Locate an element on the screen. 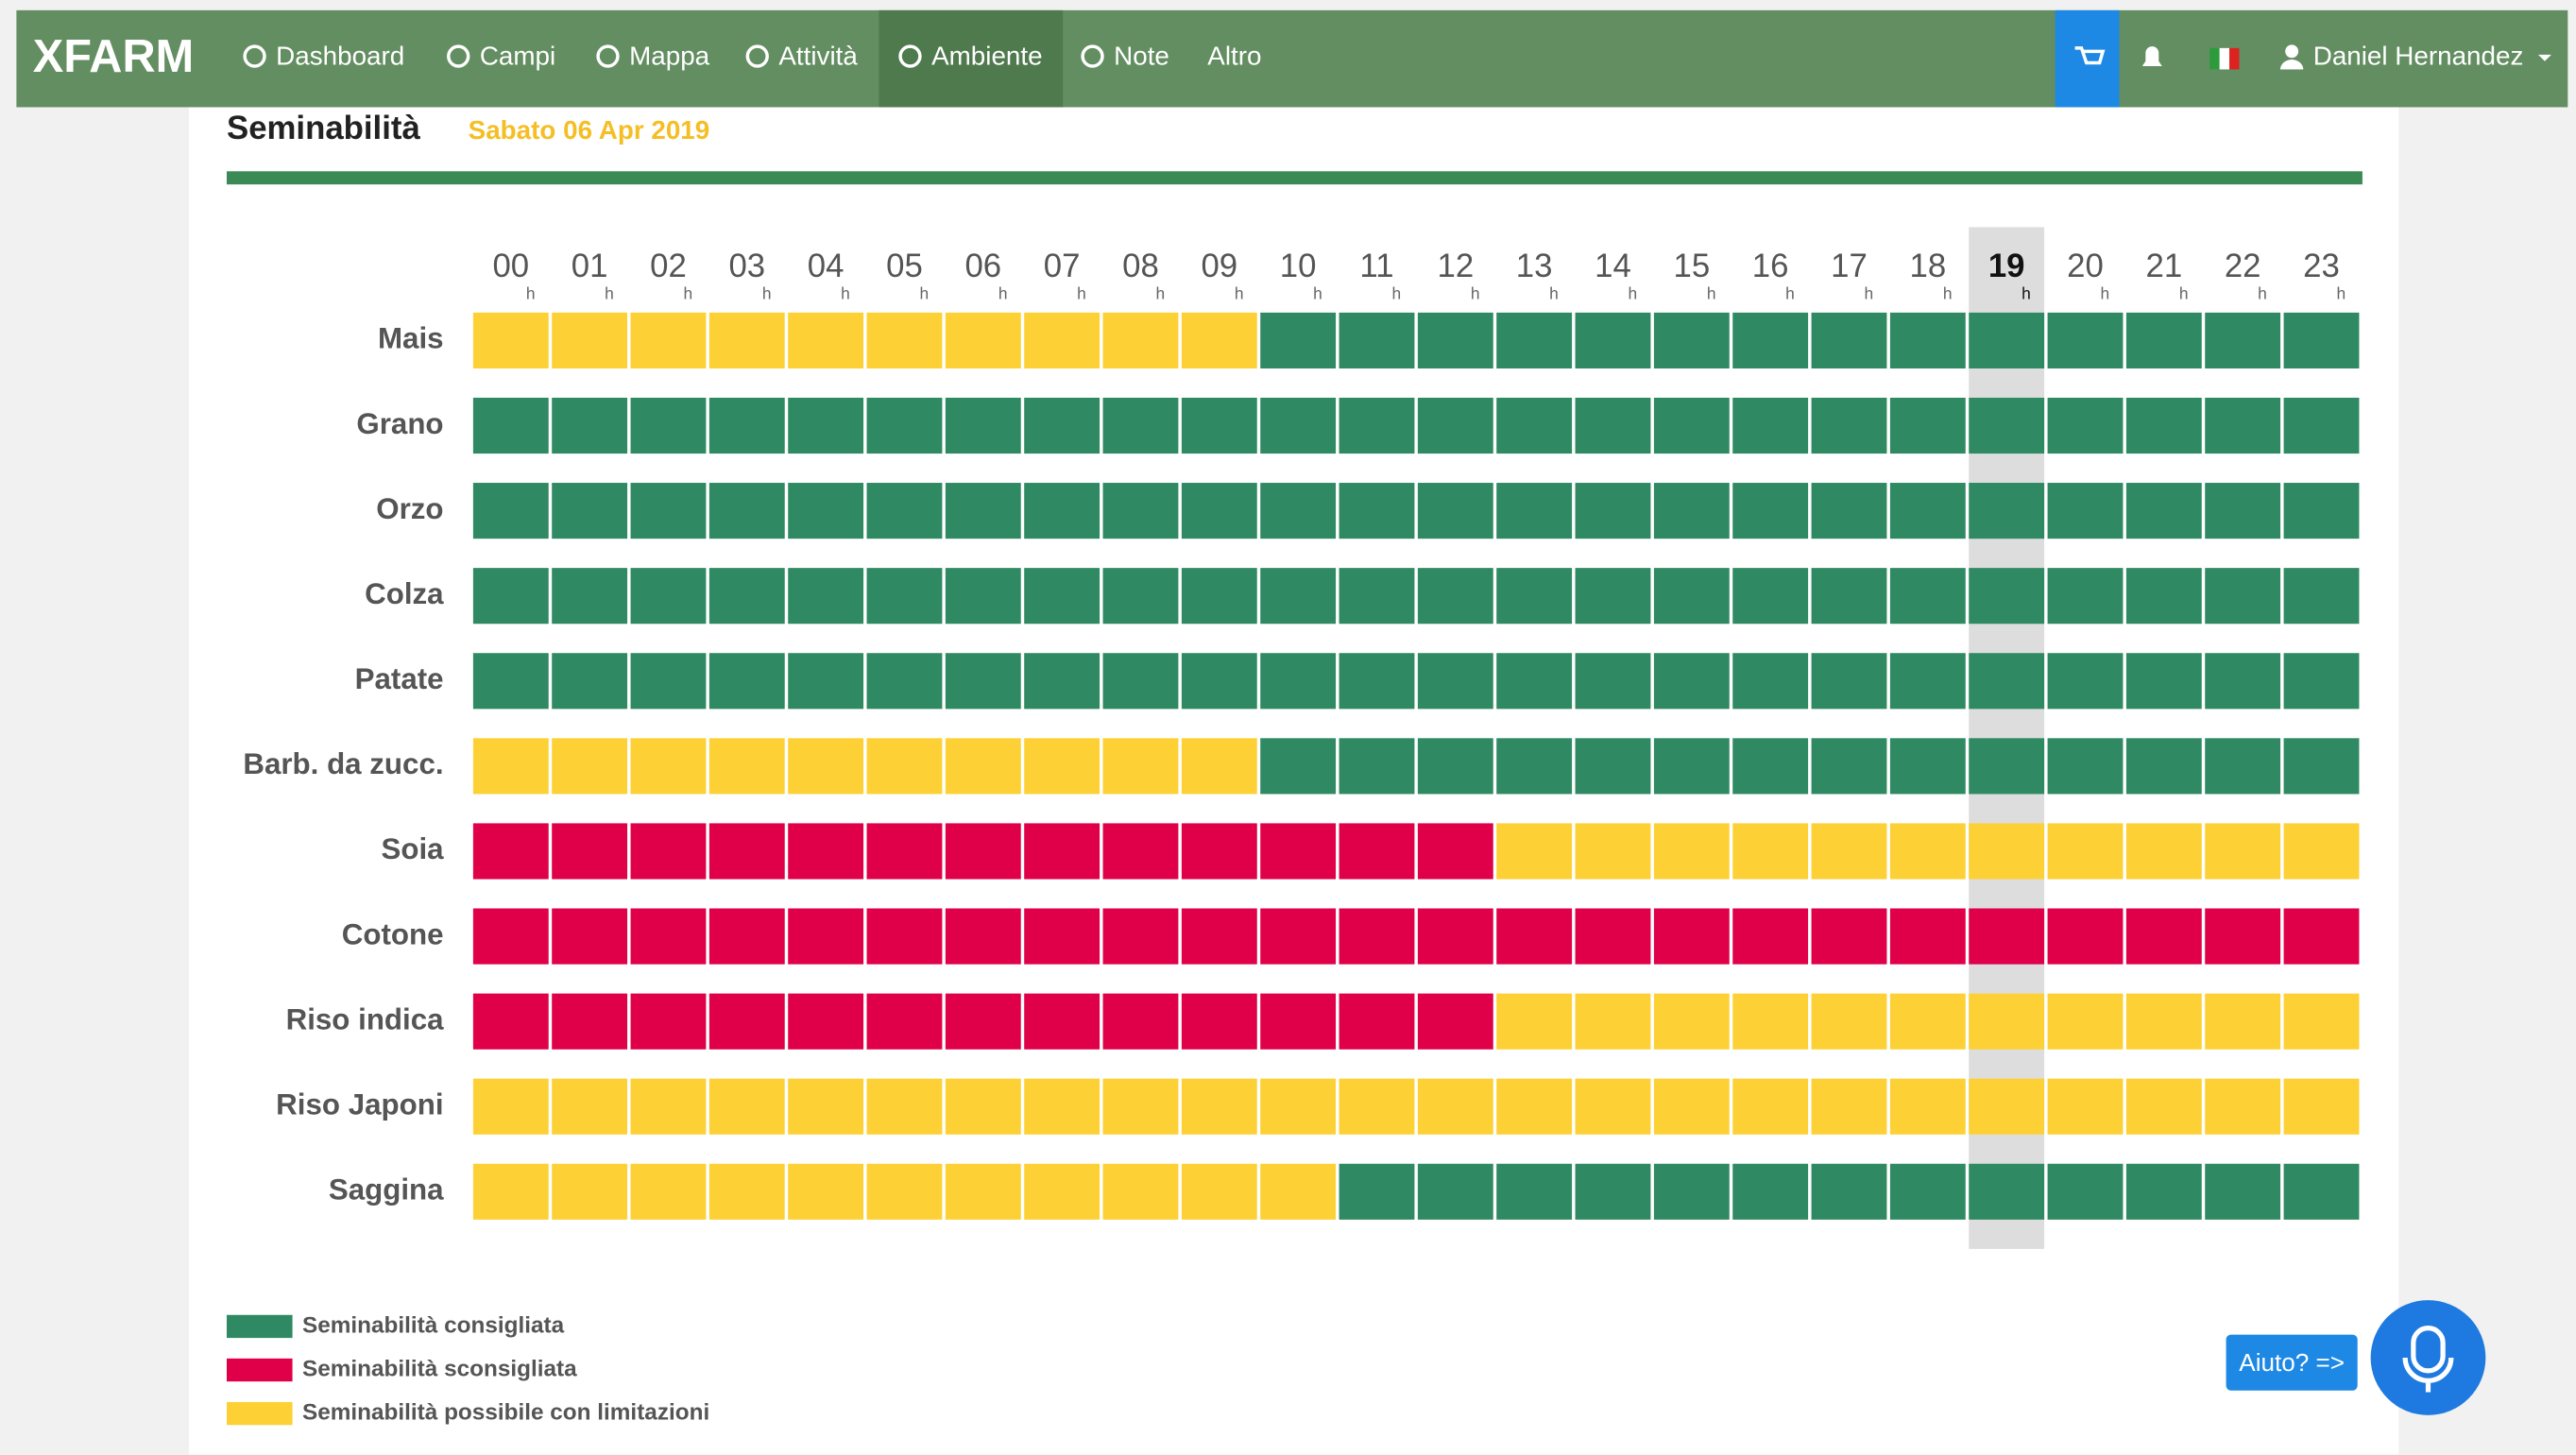  nav-item: Note is located at coordinates (1141, 56).